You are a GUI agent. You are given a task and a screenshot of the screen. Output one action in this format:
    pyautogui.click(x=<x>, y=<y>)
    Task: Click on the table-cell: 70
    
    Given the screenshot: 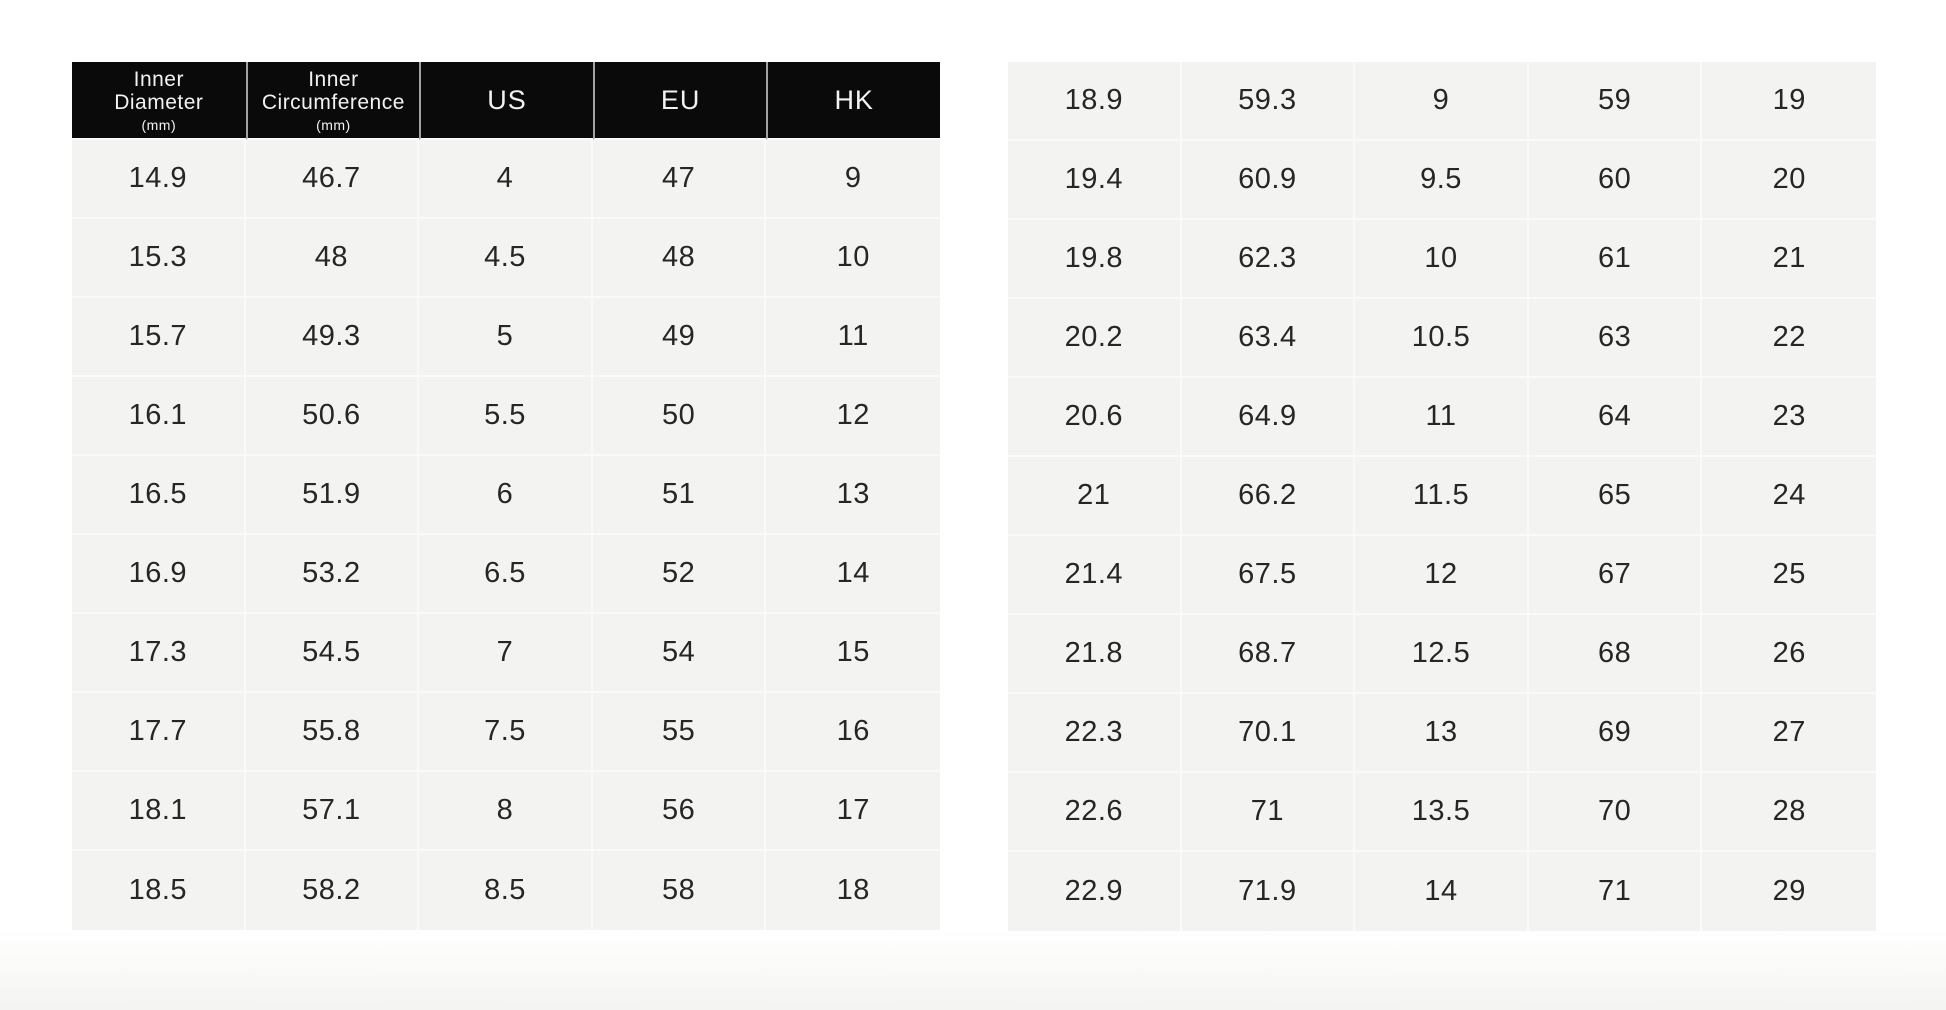 What is the action you would take?
    pyautogui.click(x=1615, y=812)
    